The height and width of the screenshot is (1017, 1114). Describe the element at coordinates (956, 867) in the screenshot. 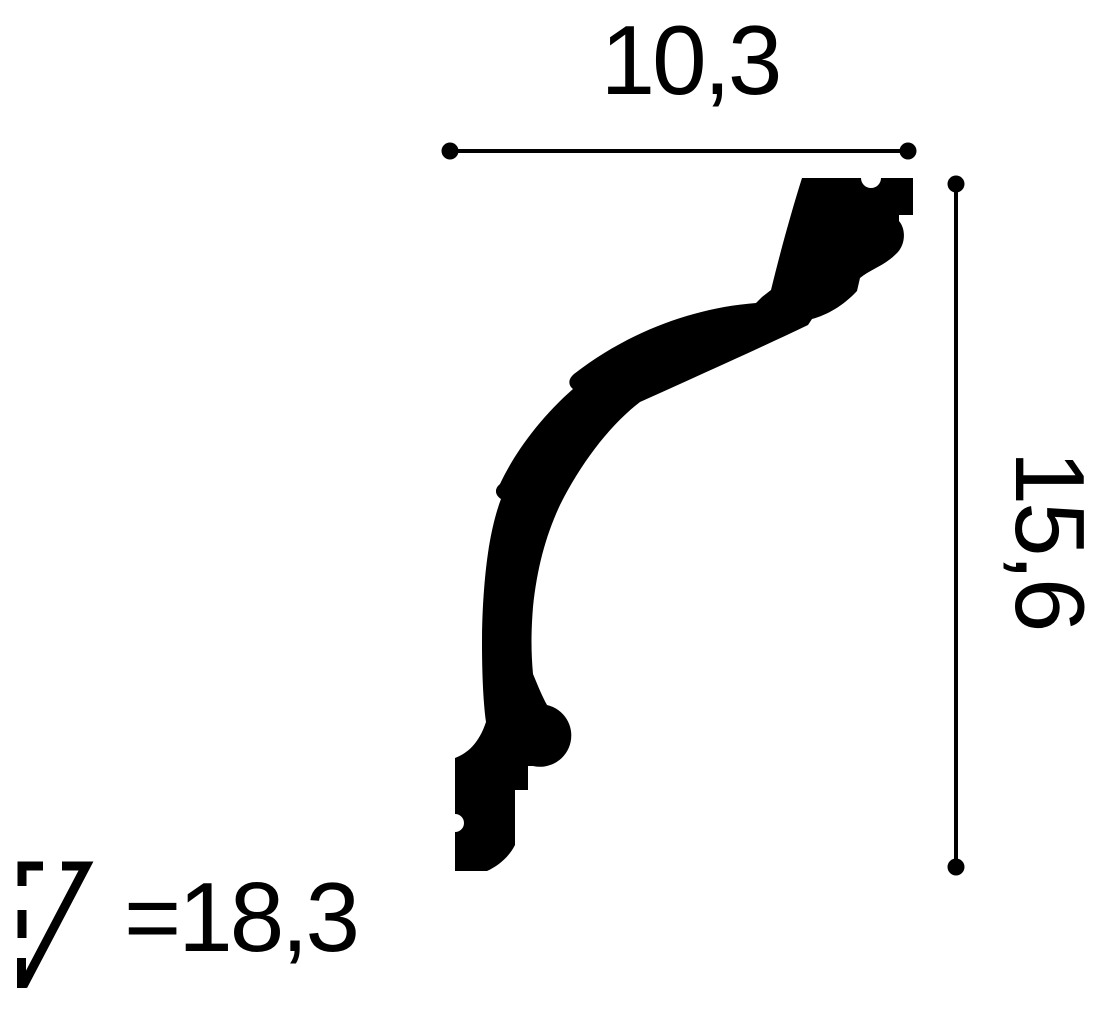

I see `dimension-endpoint-dot-bottom` at that location.